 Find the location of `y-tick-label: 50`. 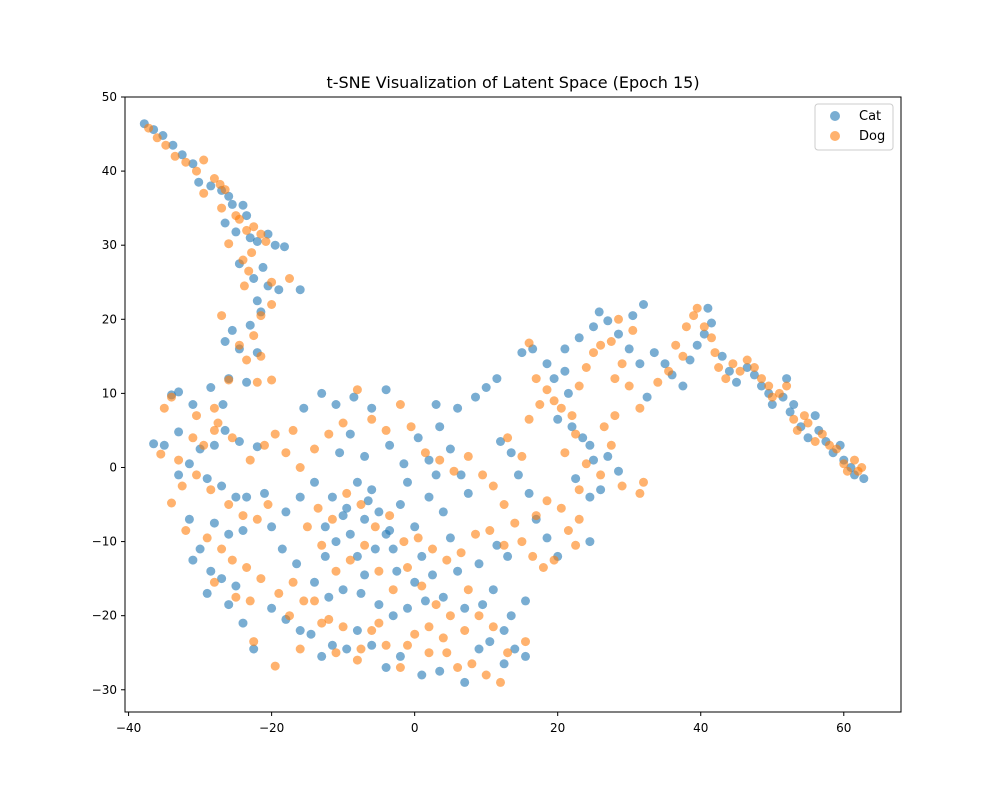

y-tick-label: 50 is located at coordinates (109, 97).